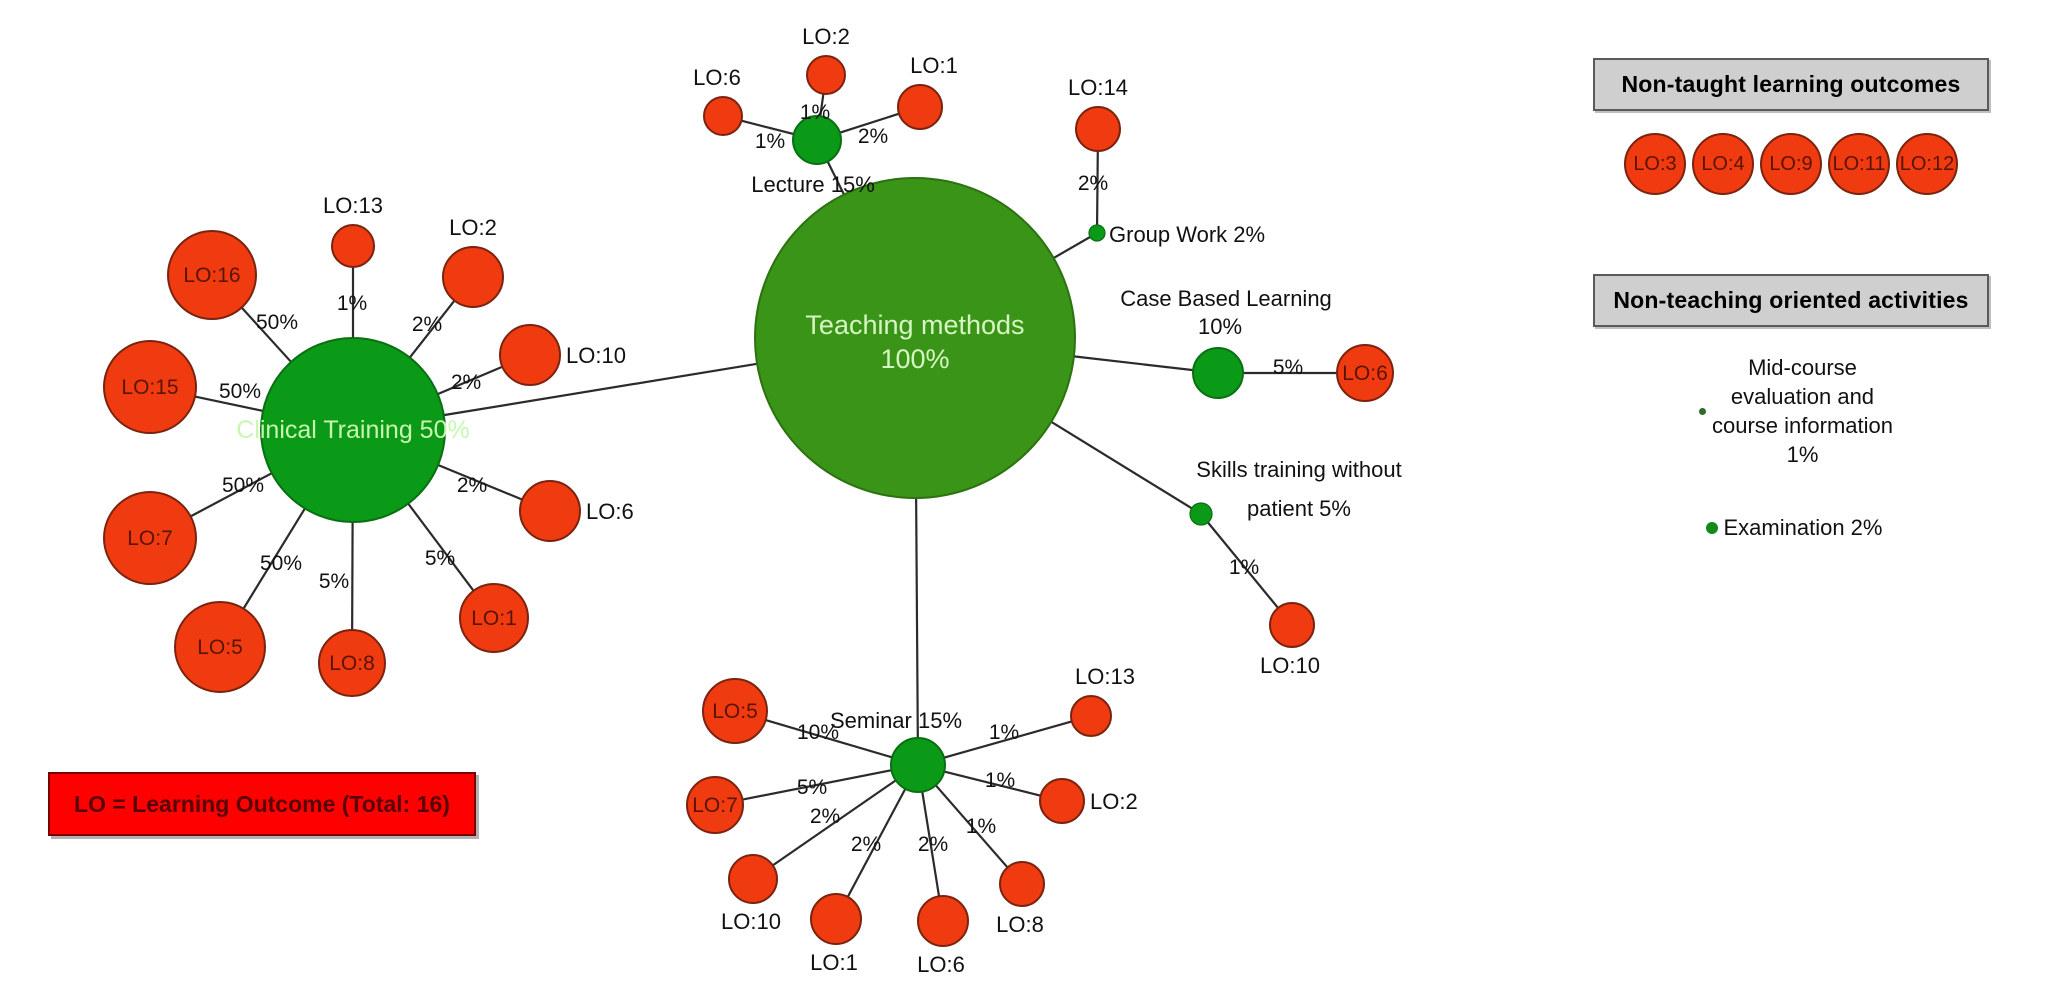 Image resolution: width=2059 pixels, height=1001 pixels. I want to click on edge-seminar-to-LO7, so click(817, 785).